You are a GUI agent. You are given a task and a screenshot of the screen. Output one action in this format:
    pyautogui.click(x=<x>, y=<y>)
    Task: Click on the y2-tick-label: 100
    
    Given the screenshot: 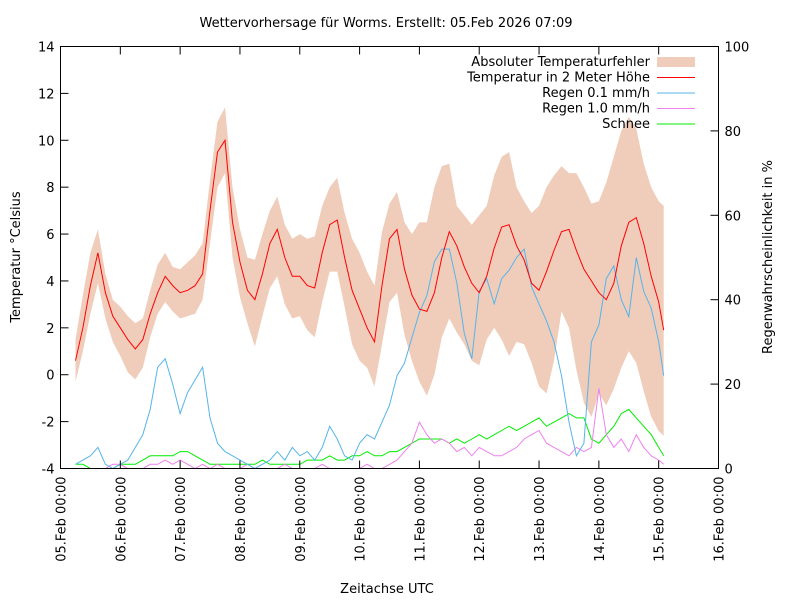 What is the action you would take?
    pyautogui.click(x=737, y=48)
    